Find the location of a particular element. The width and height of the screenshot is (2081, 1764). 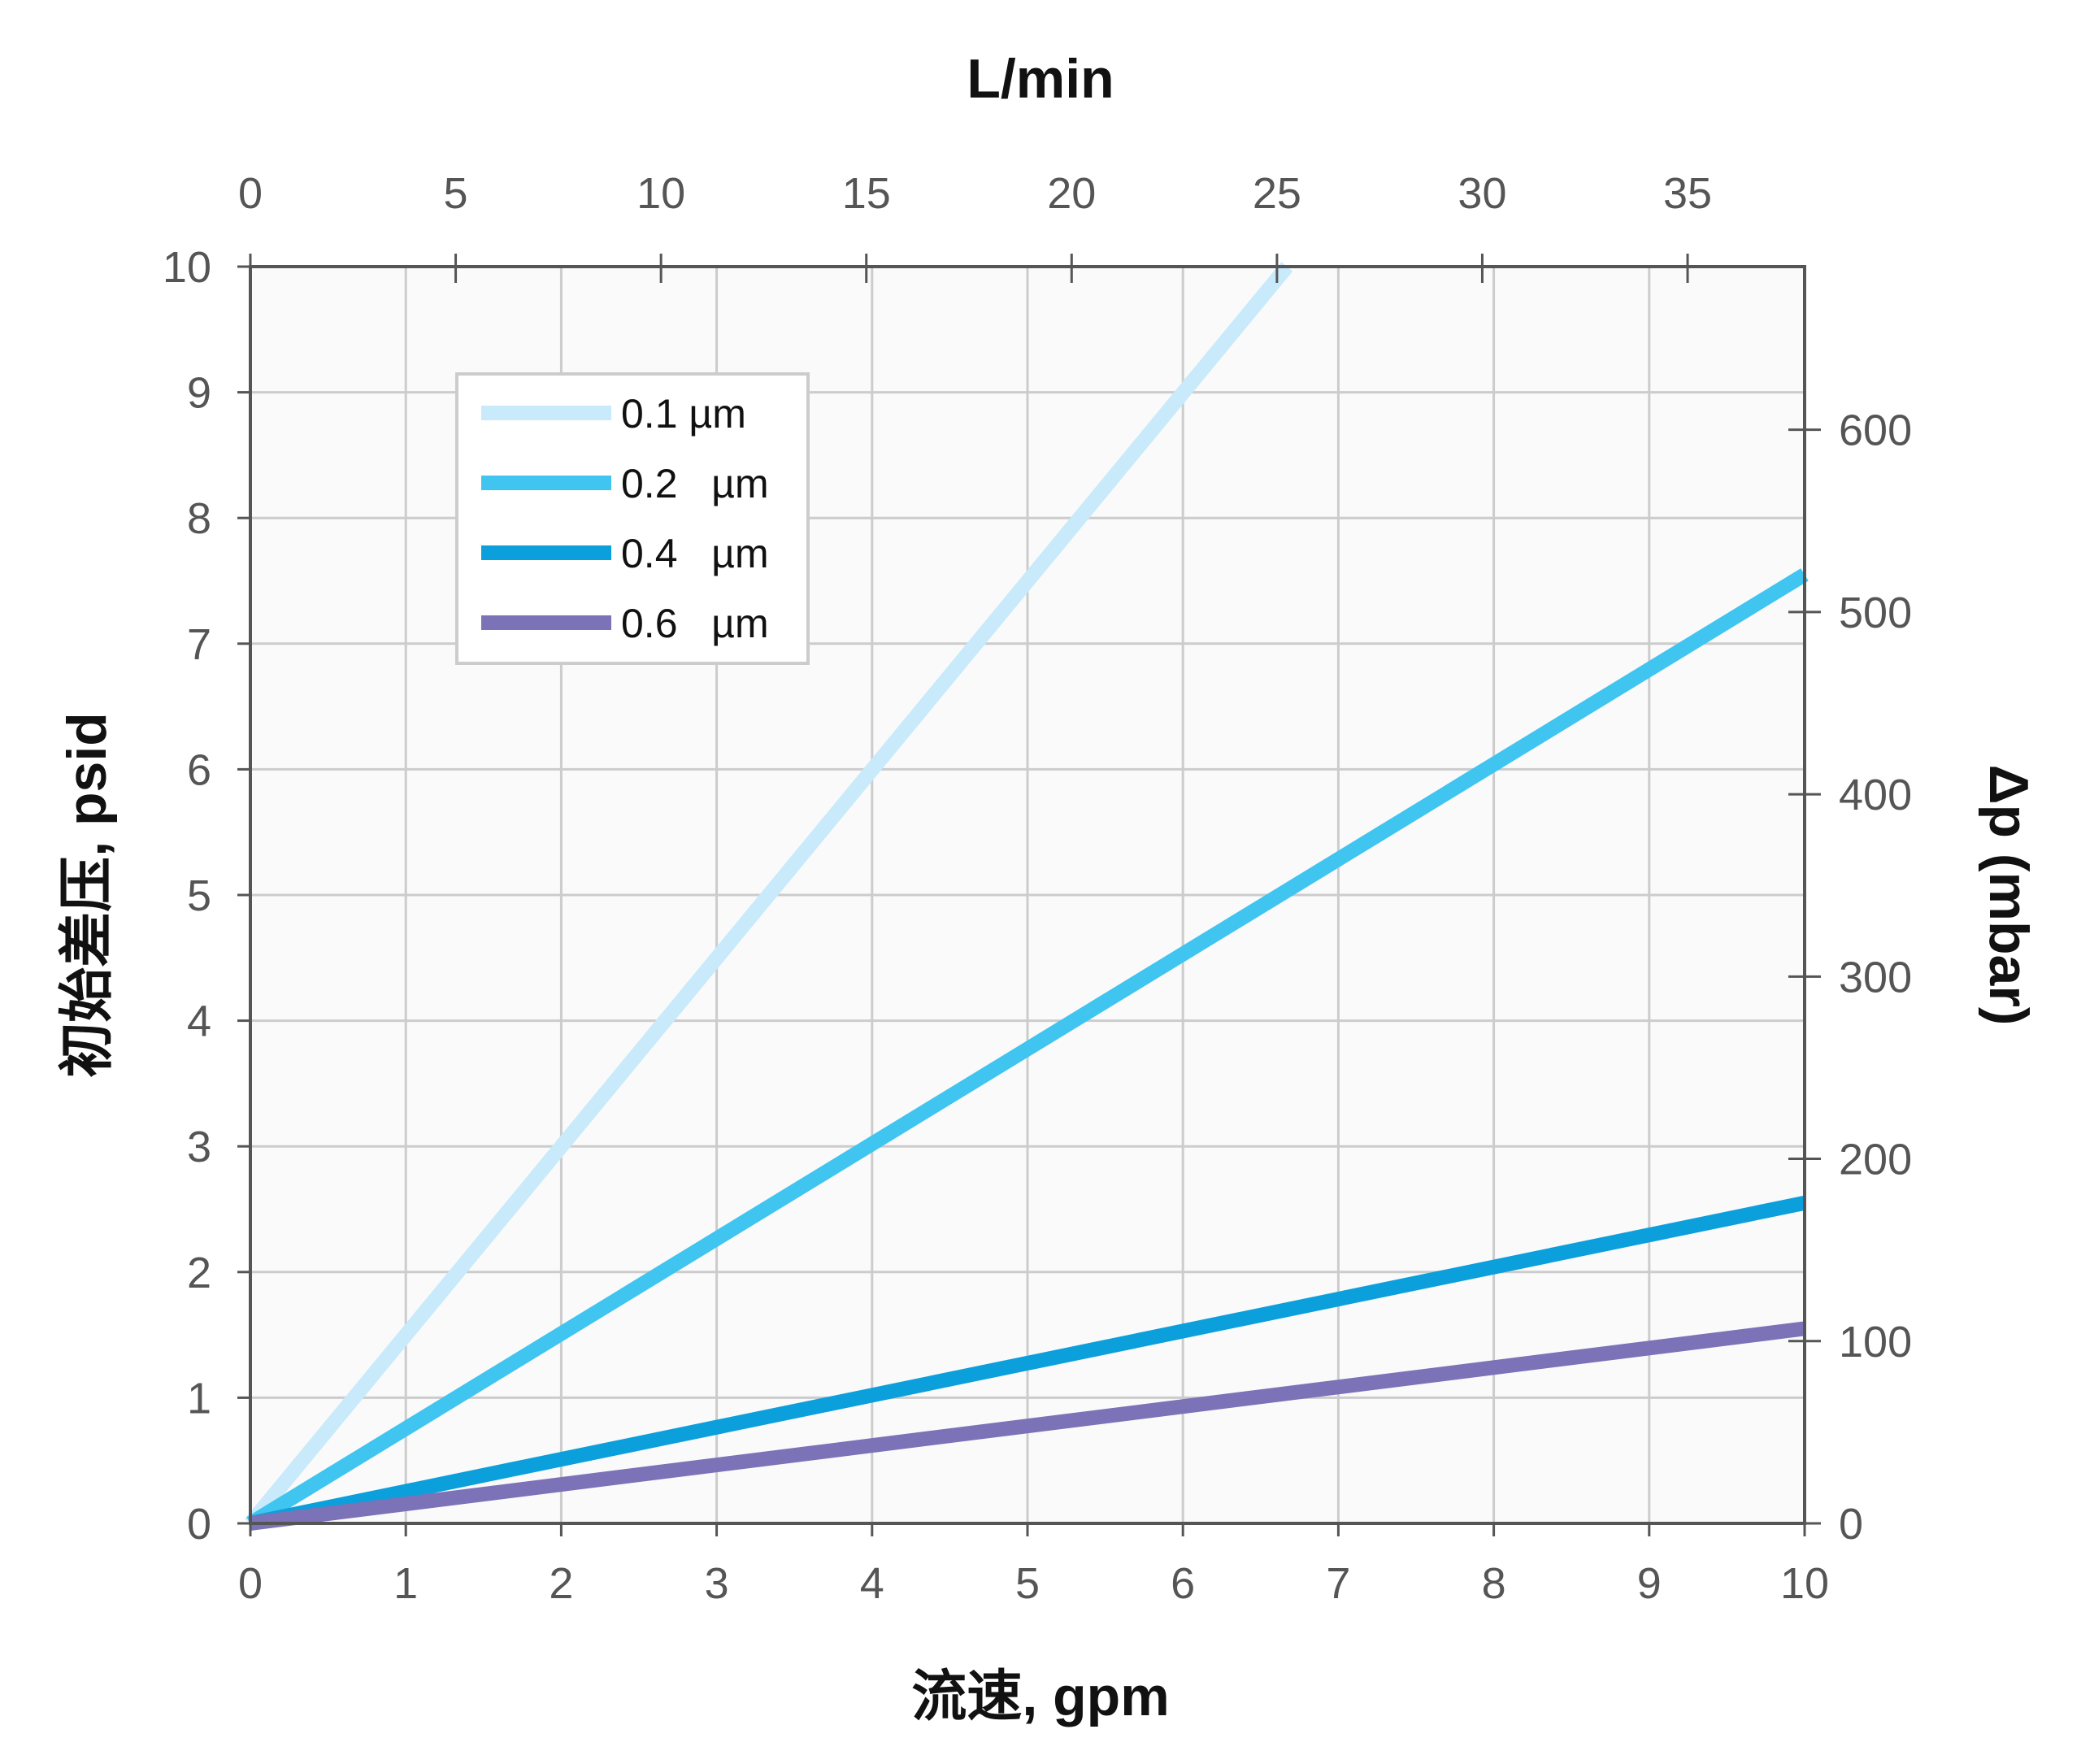

y-axis-title: 初始差压, psid is located at coordinates (87, 895).